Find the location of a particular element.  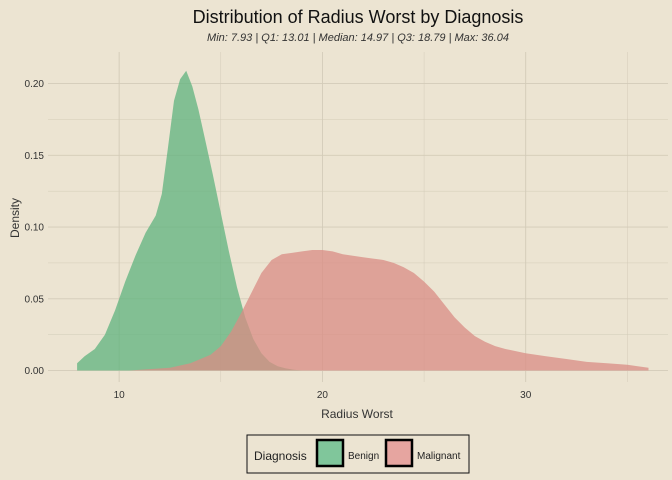

y-tick-label-0: 0.00 is located at coordinates (35, 371).